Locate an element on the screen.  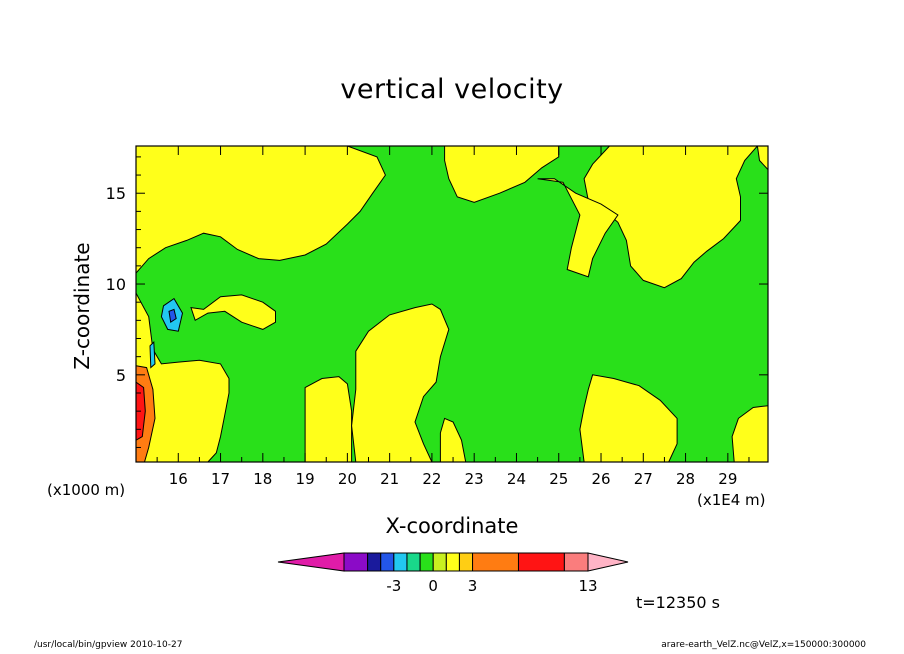
region-right-edge-high is located at coordinates (762, 158).